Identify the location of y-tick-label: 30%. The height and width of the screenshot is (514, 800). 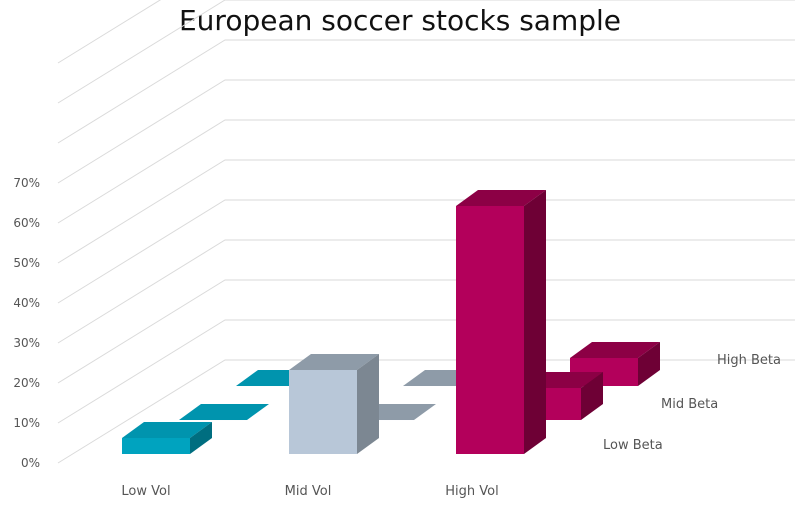
(26, 343).